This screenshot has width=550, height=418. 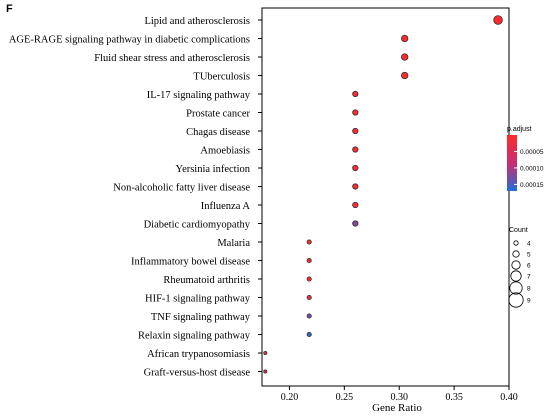 What do you see at coordinates (218, 132) in the screenshot?
I see `y-tick-label: Chagas disease` at bounding box center [218, 132].